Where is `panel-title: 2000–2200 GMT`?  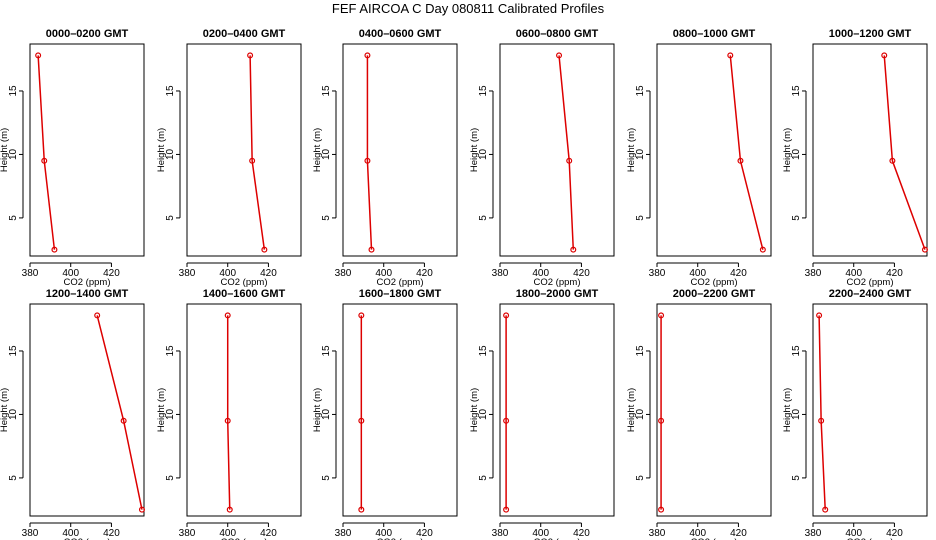 panel-title: 2000–2200 GMT is located at coordinates (714, 294).